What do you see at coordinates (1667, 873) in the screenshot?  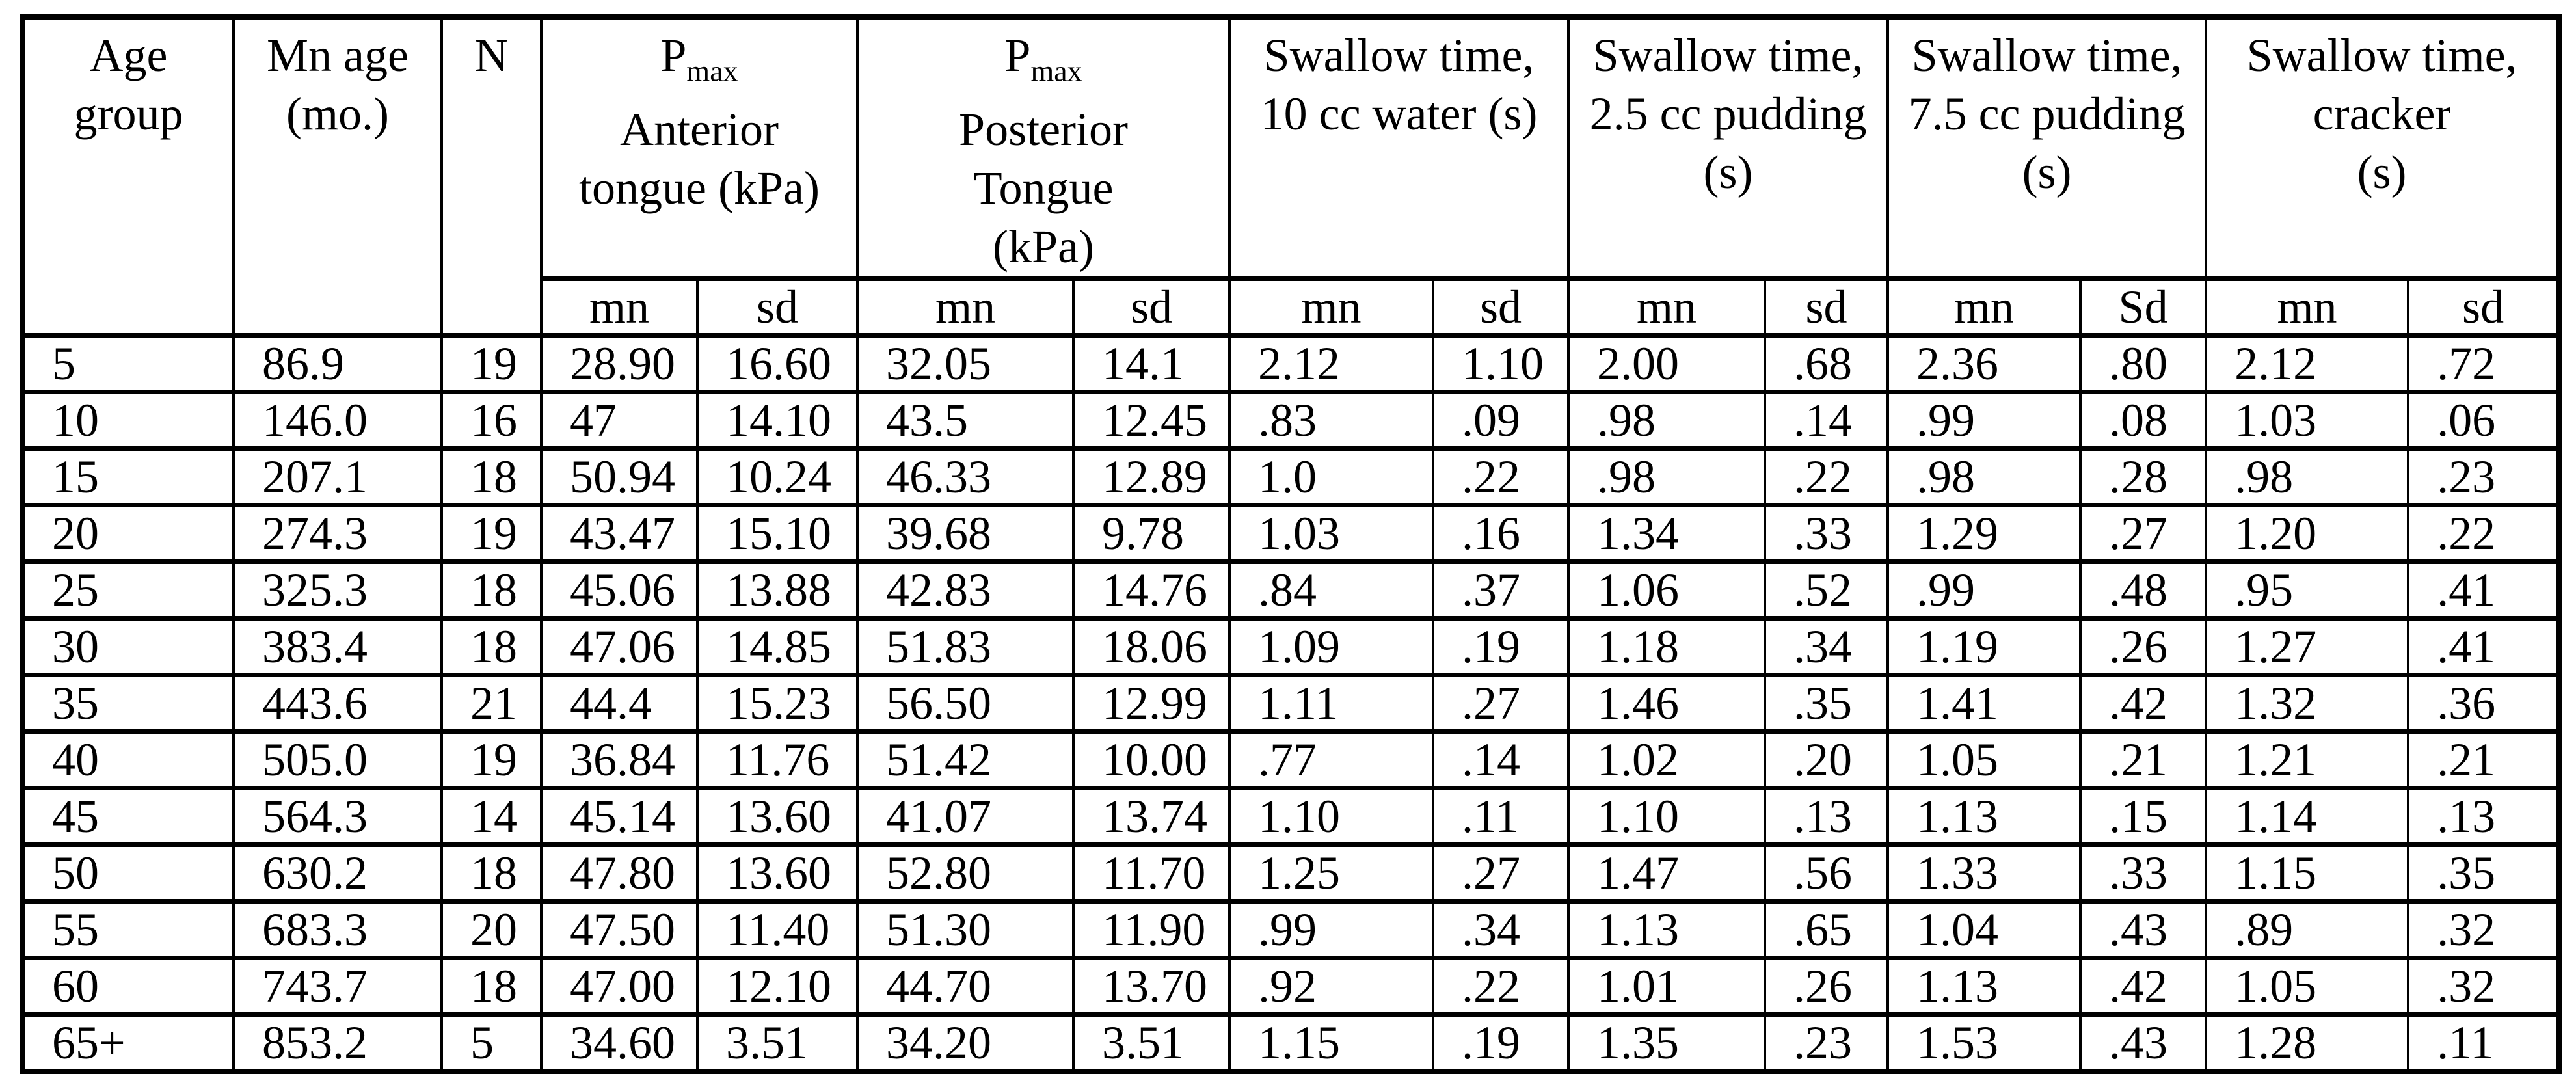 I see `cell-pud25_mn: 1.47` at bounding box center [1667, 873].